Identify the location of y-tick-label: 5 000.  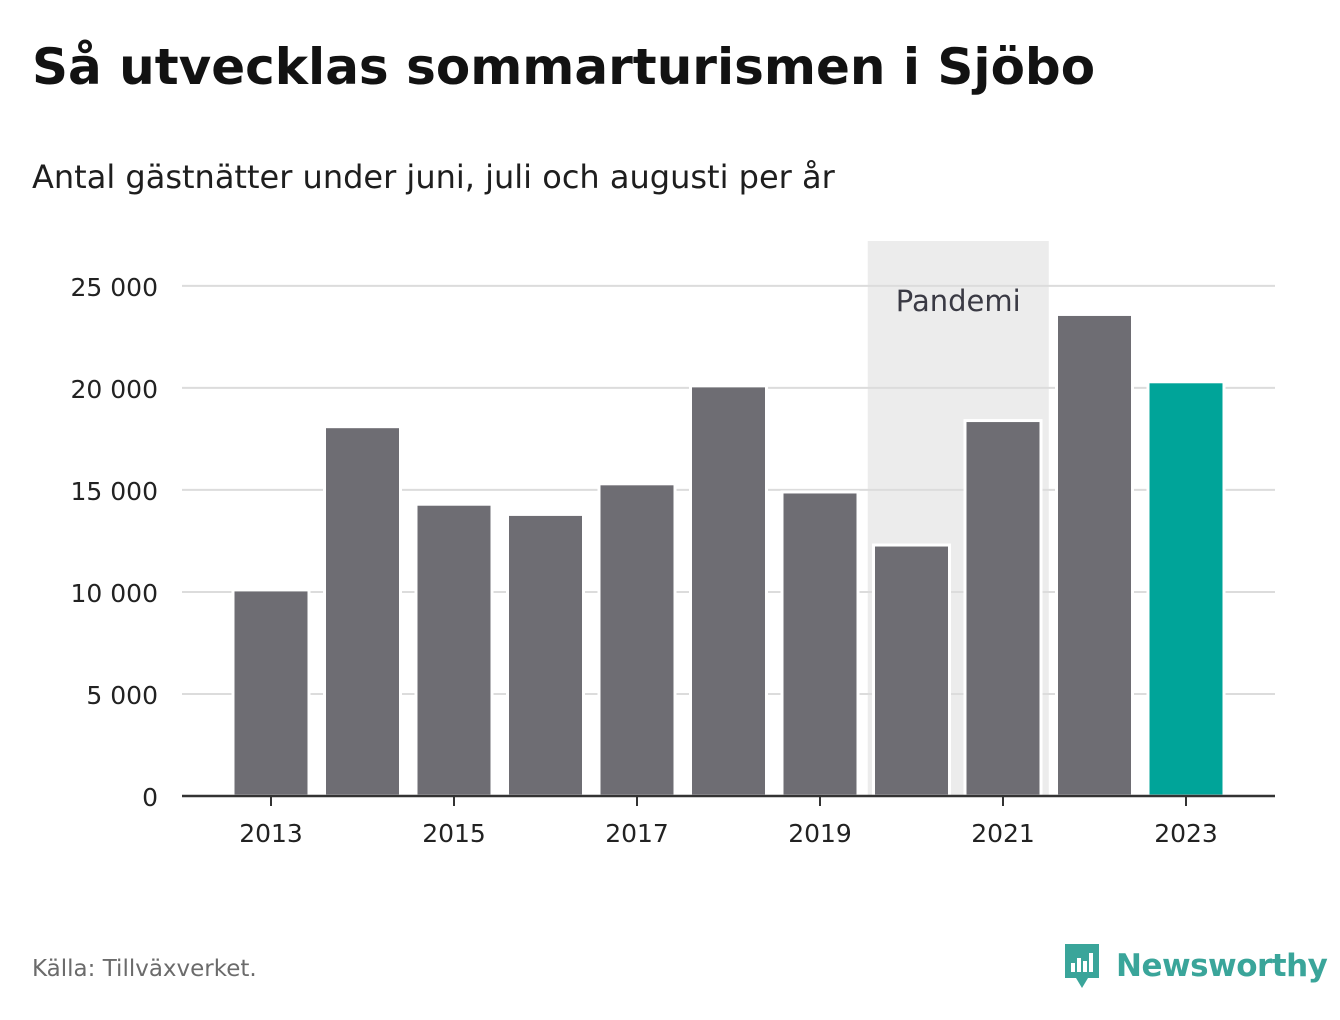
(122, 695).